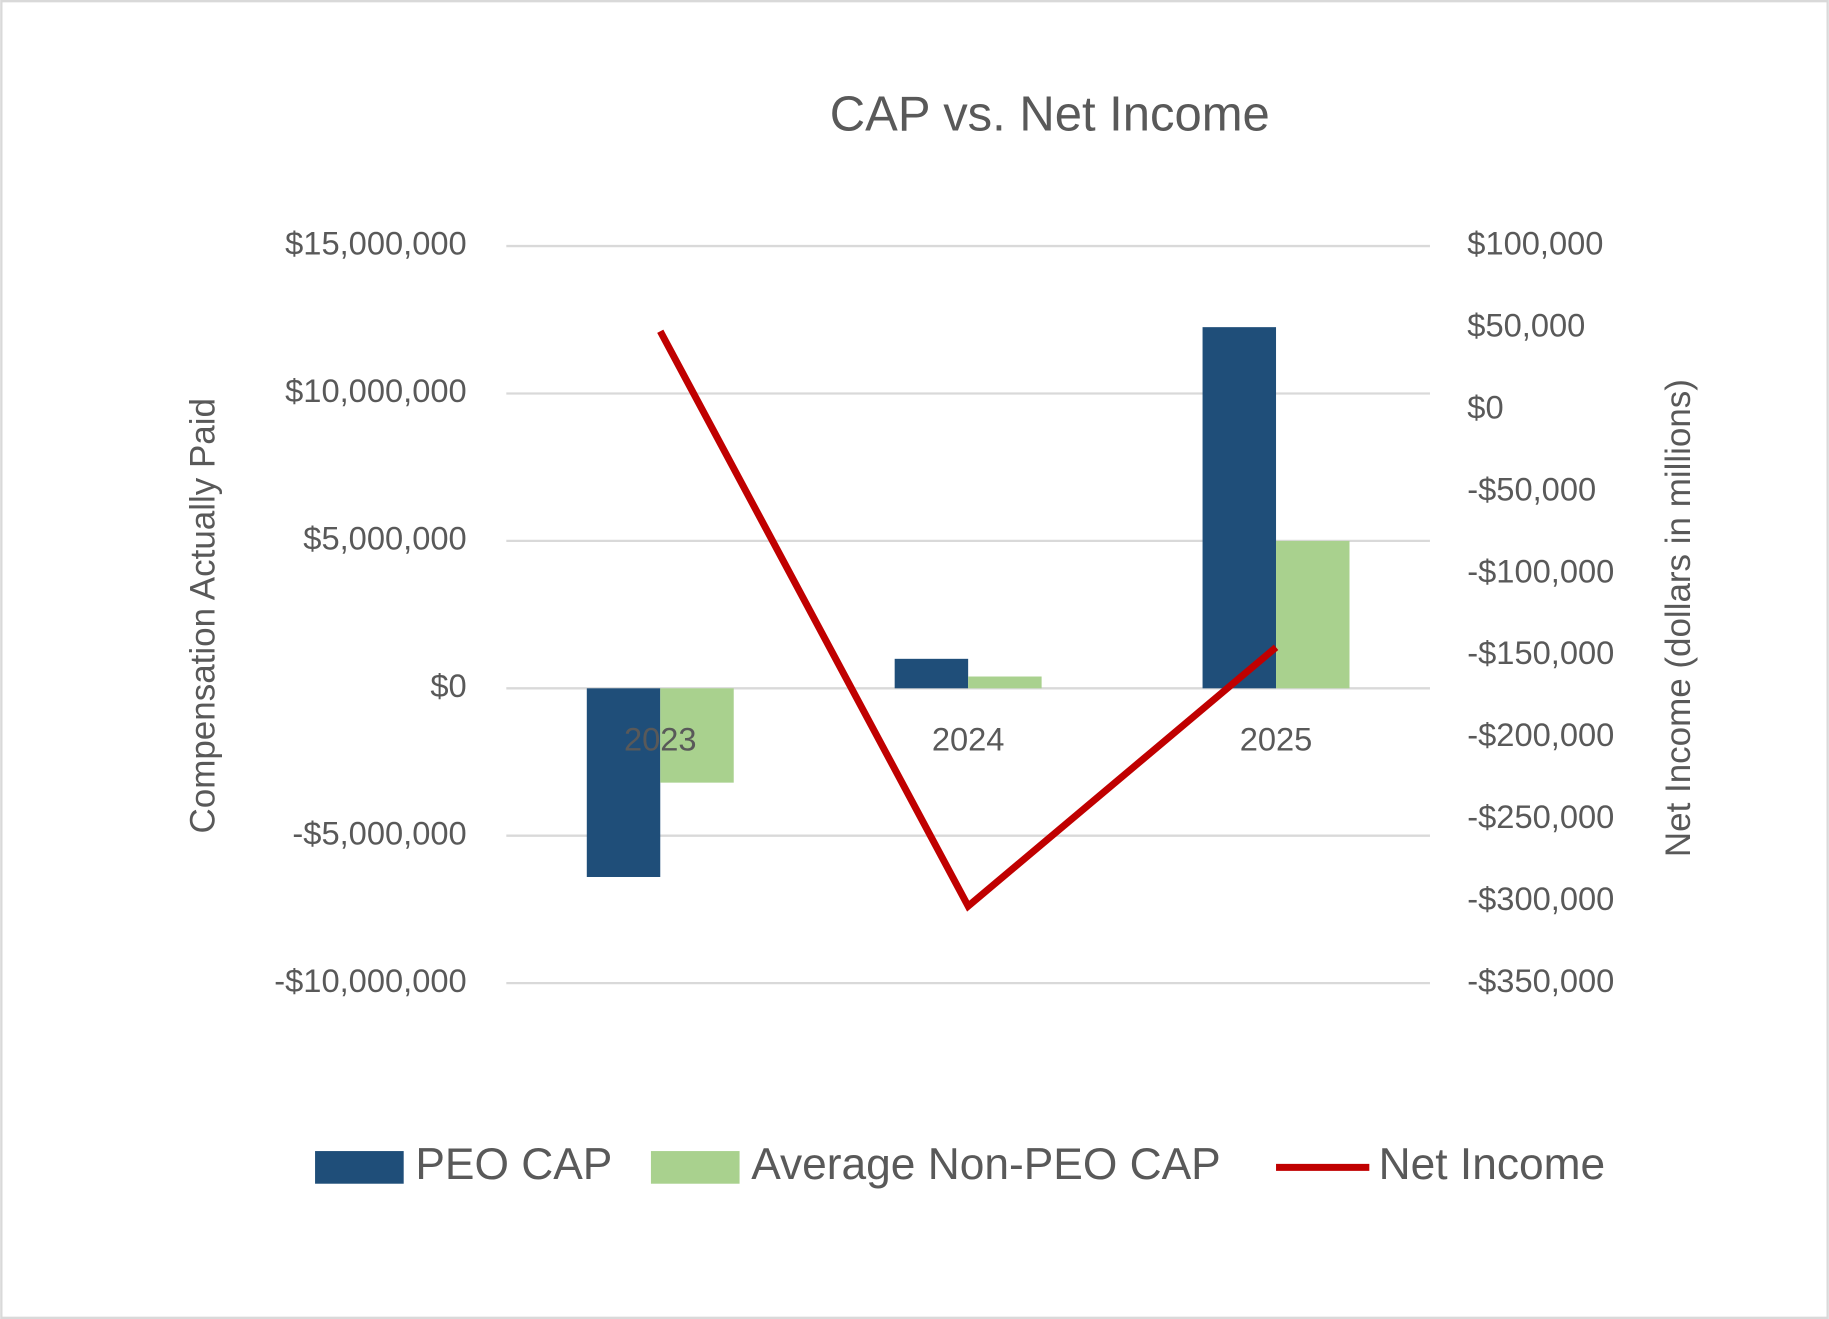  I want to click on legend-label: Net Income, so click(1492, 1164).